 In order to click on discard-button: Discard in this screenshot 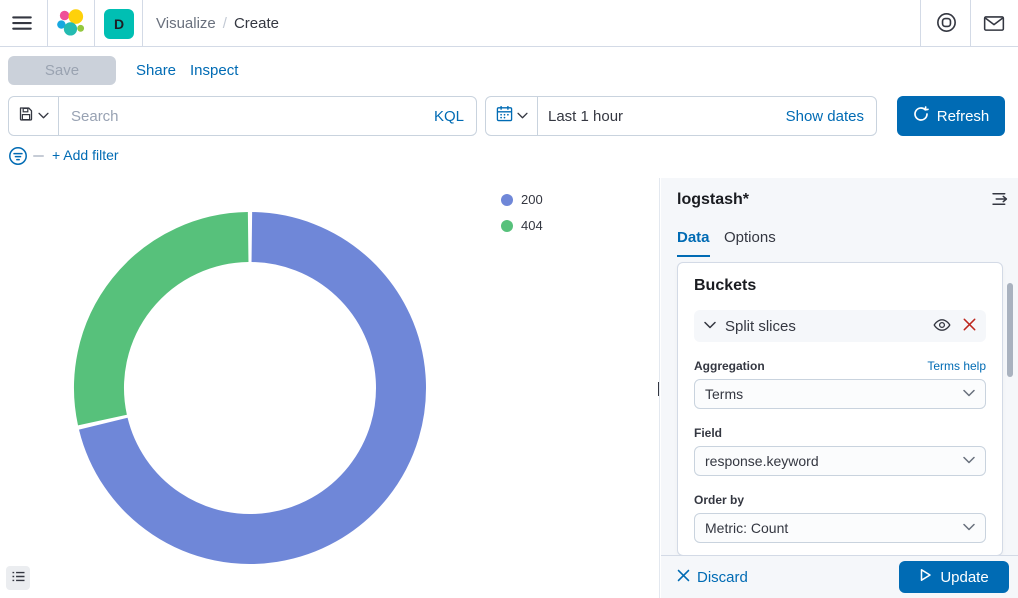, I will do `click(712, 577)`.